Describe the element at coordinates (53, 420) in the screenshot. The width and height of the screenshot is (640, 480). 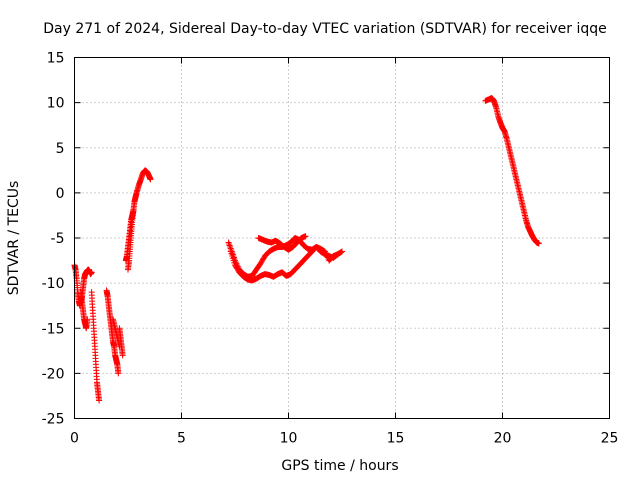
I see `y-tick-label: -25` at that location.